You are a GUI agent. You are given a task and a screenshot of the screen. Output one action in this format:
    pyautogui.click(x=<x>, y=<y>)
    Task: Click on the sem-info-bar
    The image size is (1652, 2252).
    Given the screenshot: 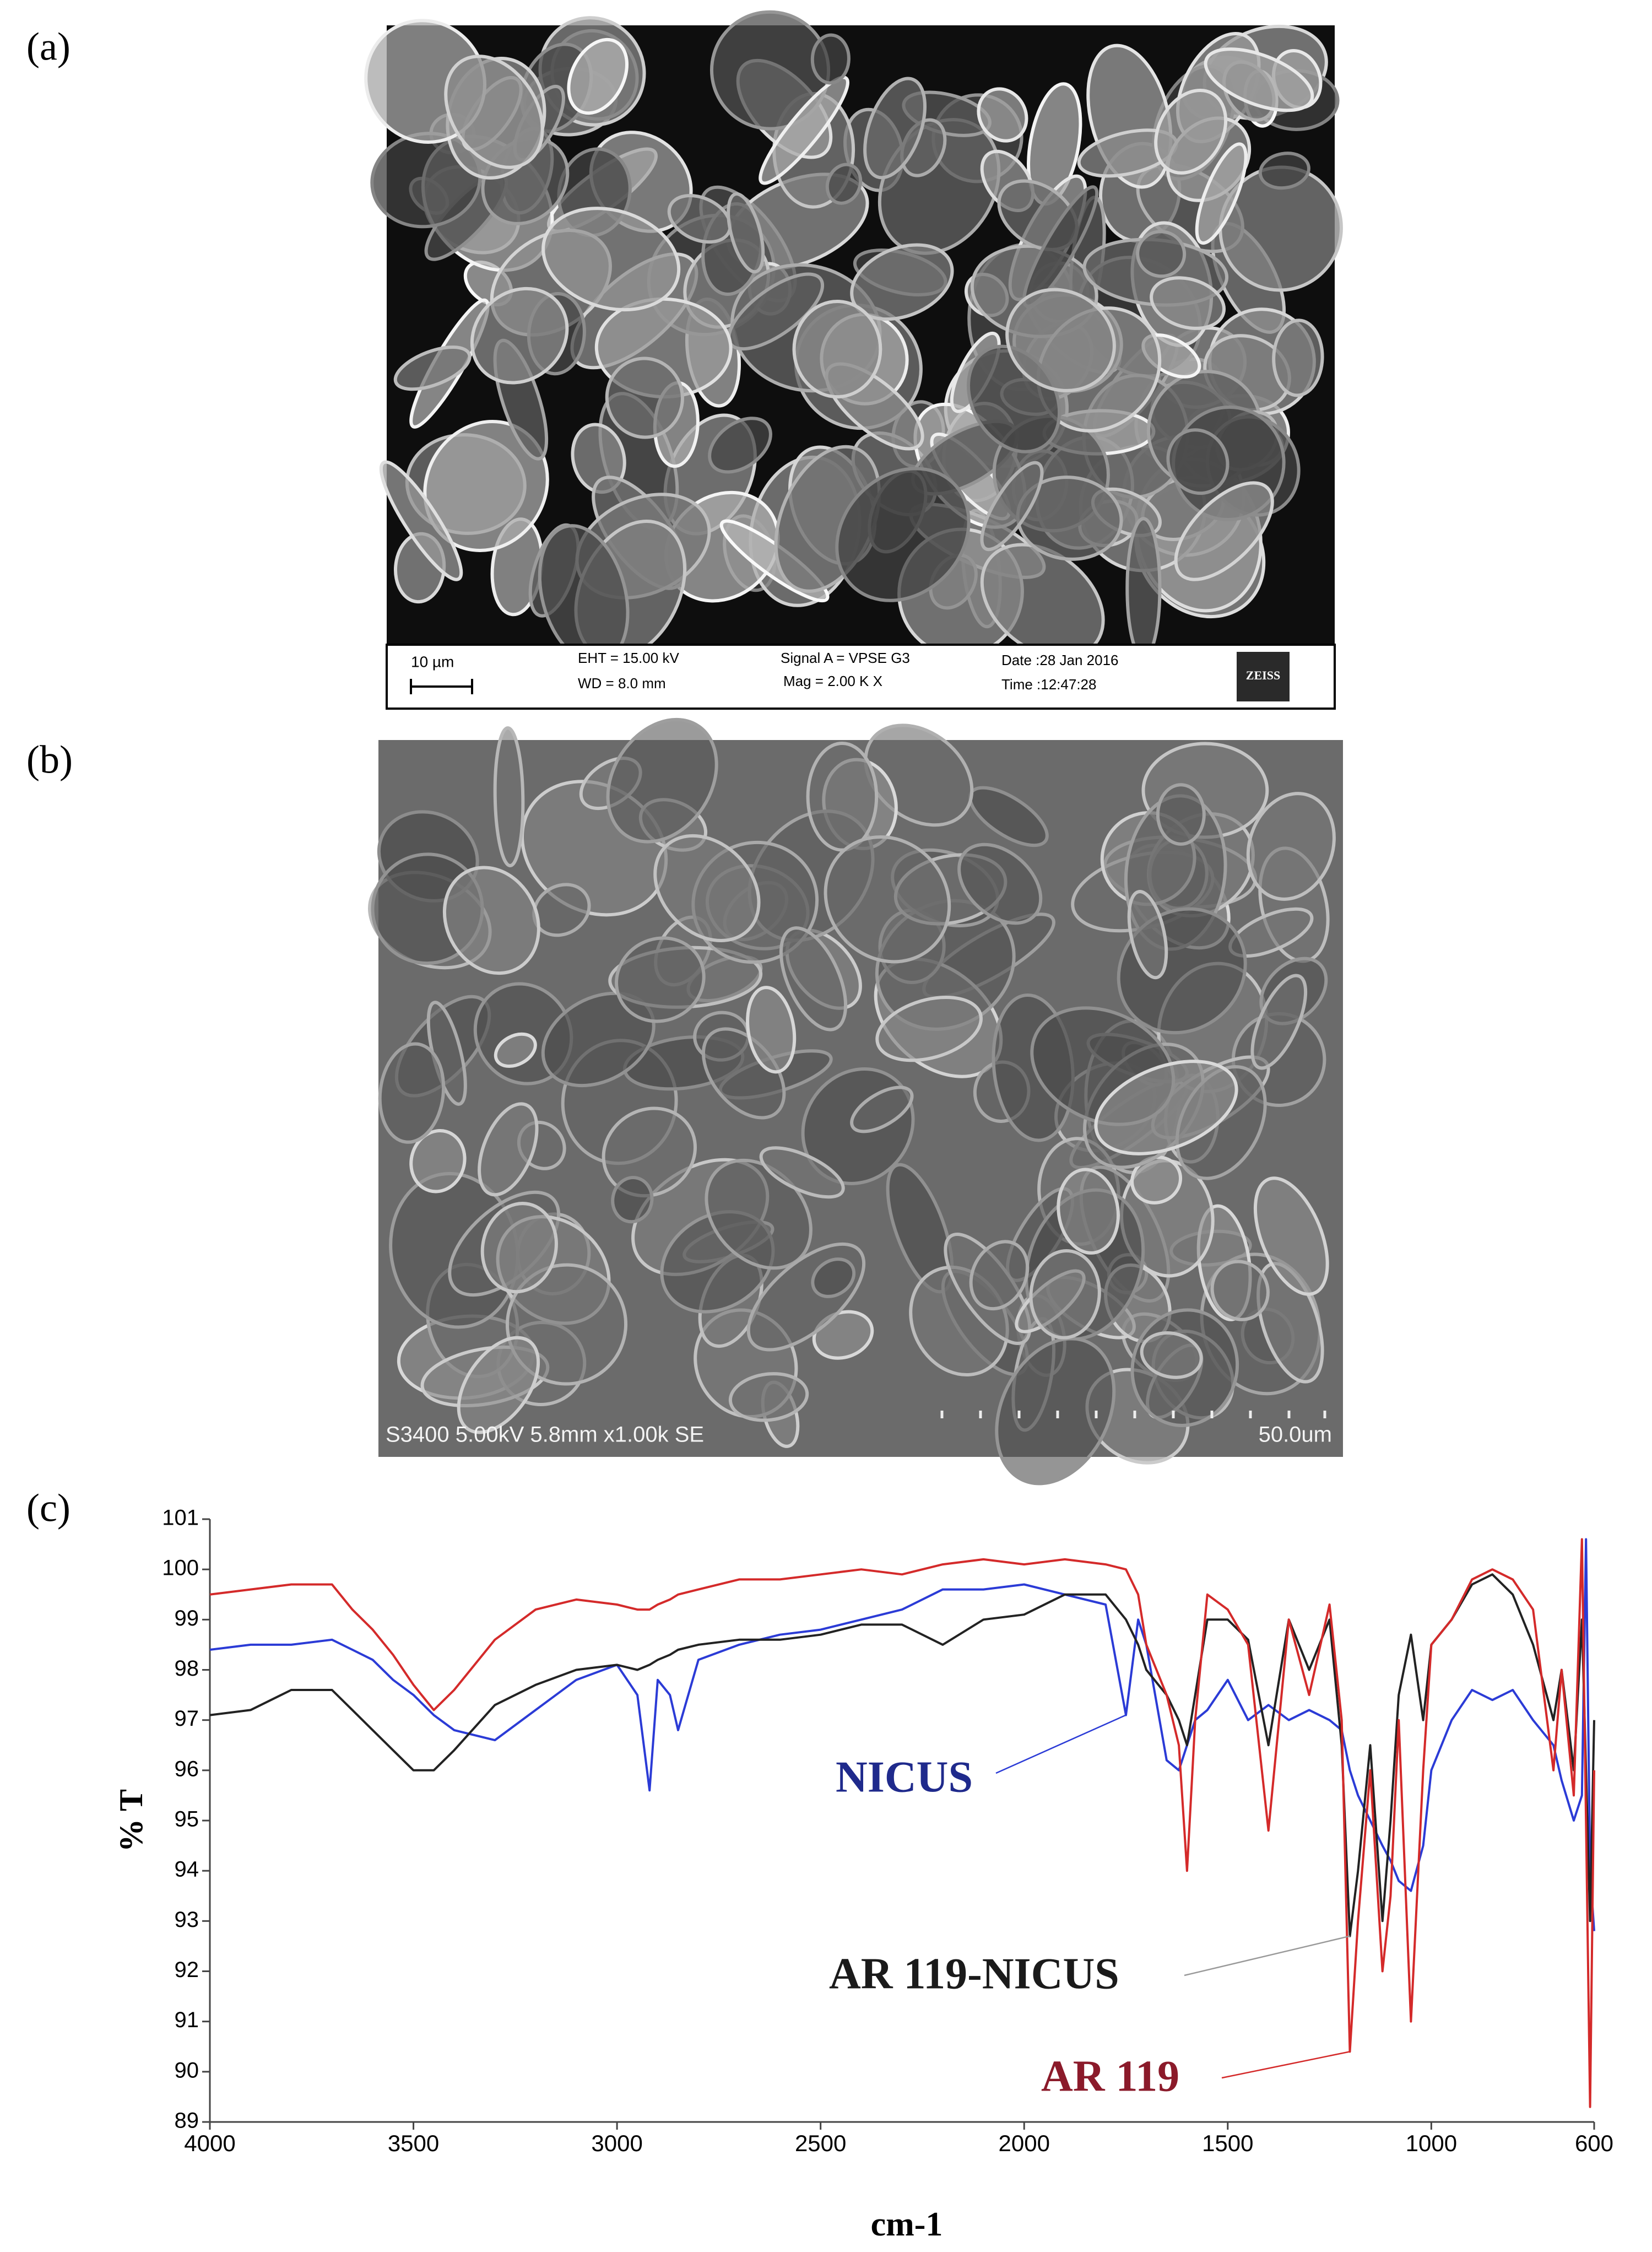 What is the action you would take?
    pyautogui.click(x=861, y=677)
    